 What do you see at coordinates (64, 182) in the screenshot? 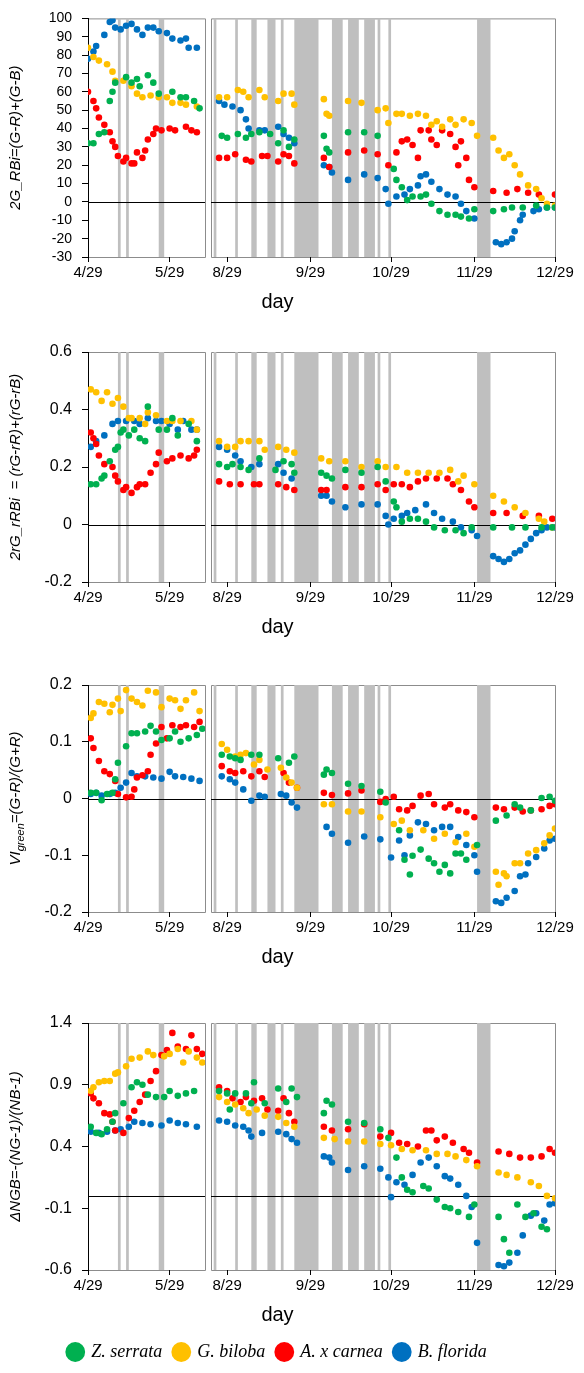
I see `y-tick-label: 10` at bounding box center [64, 182].